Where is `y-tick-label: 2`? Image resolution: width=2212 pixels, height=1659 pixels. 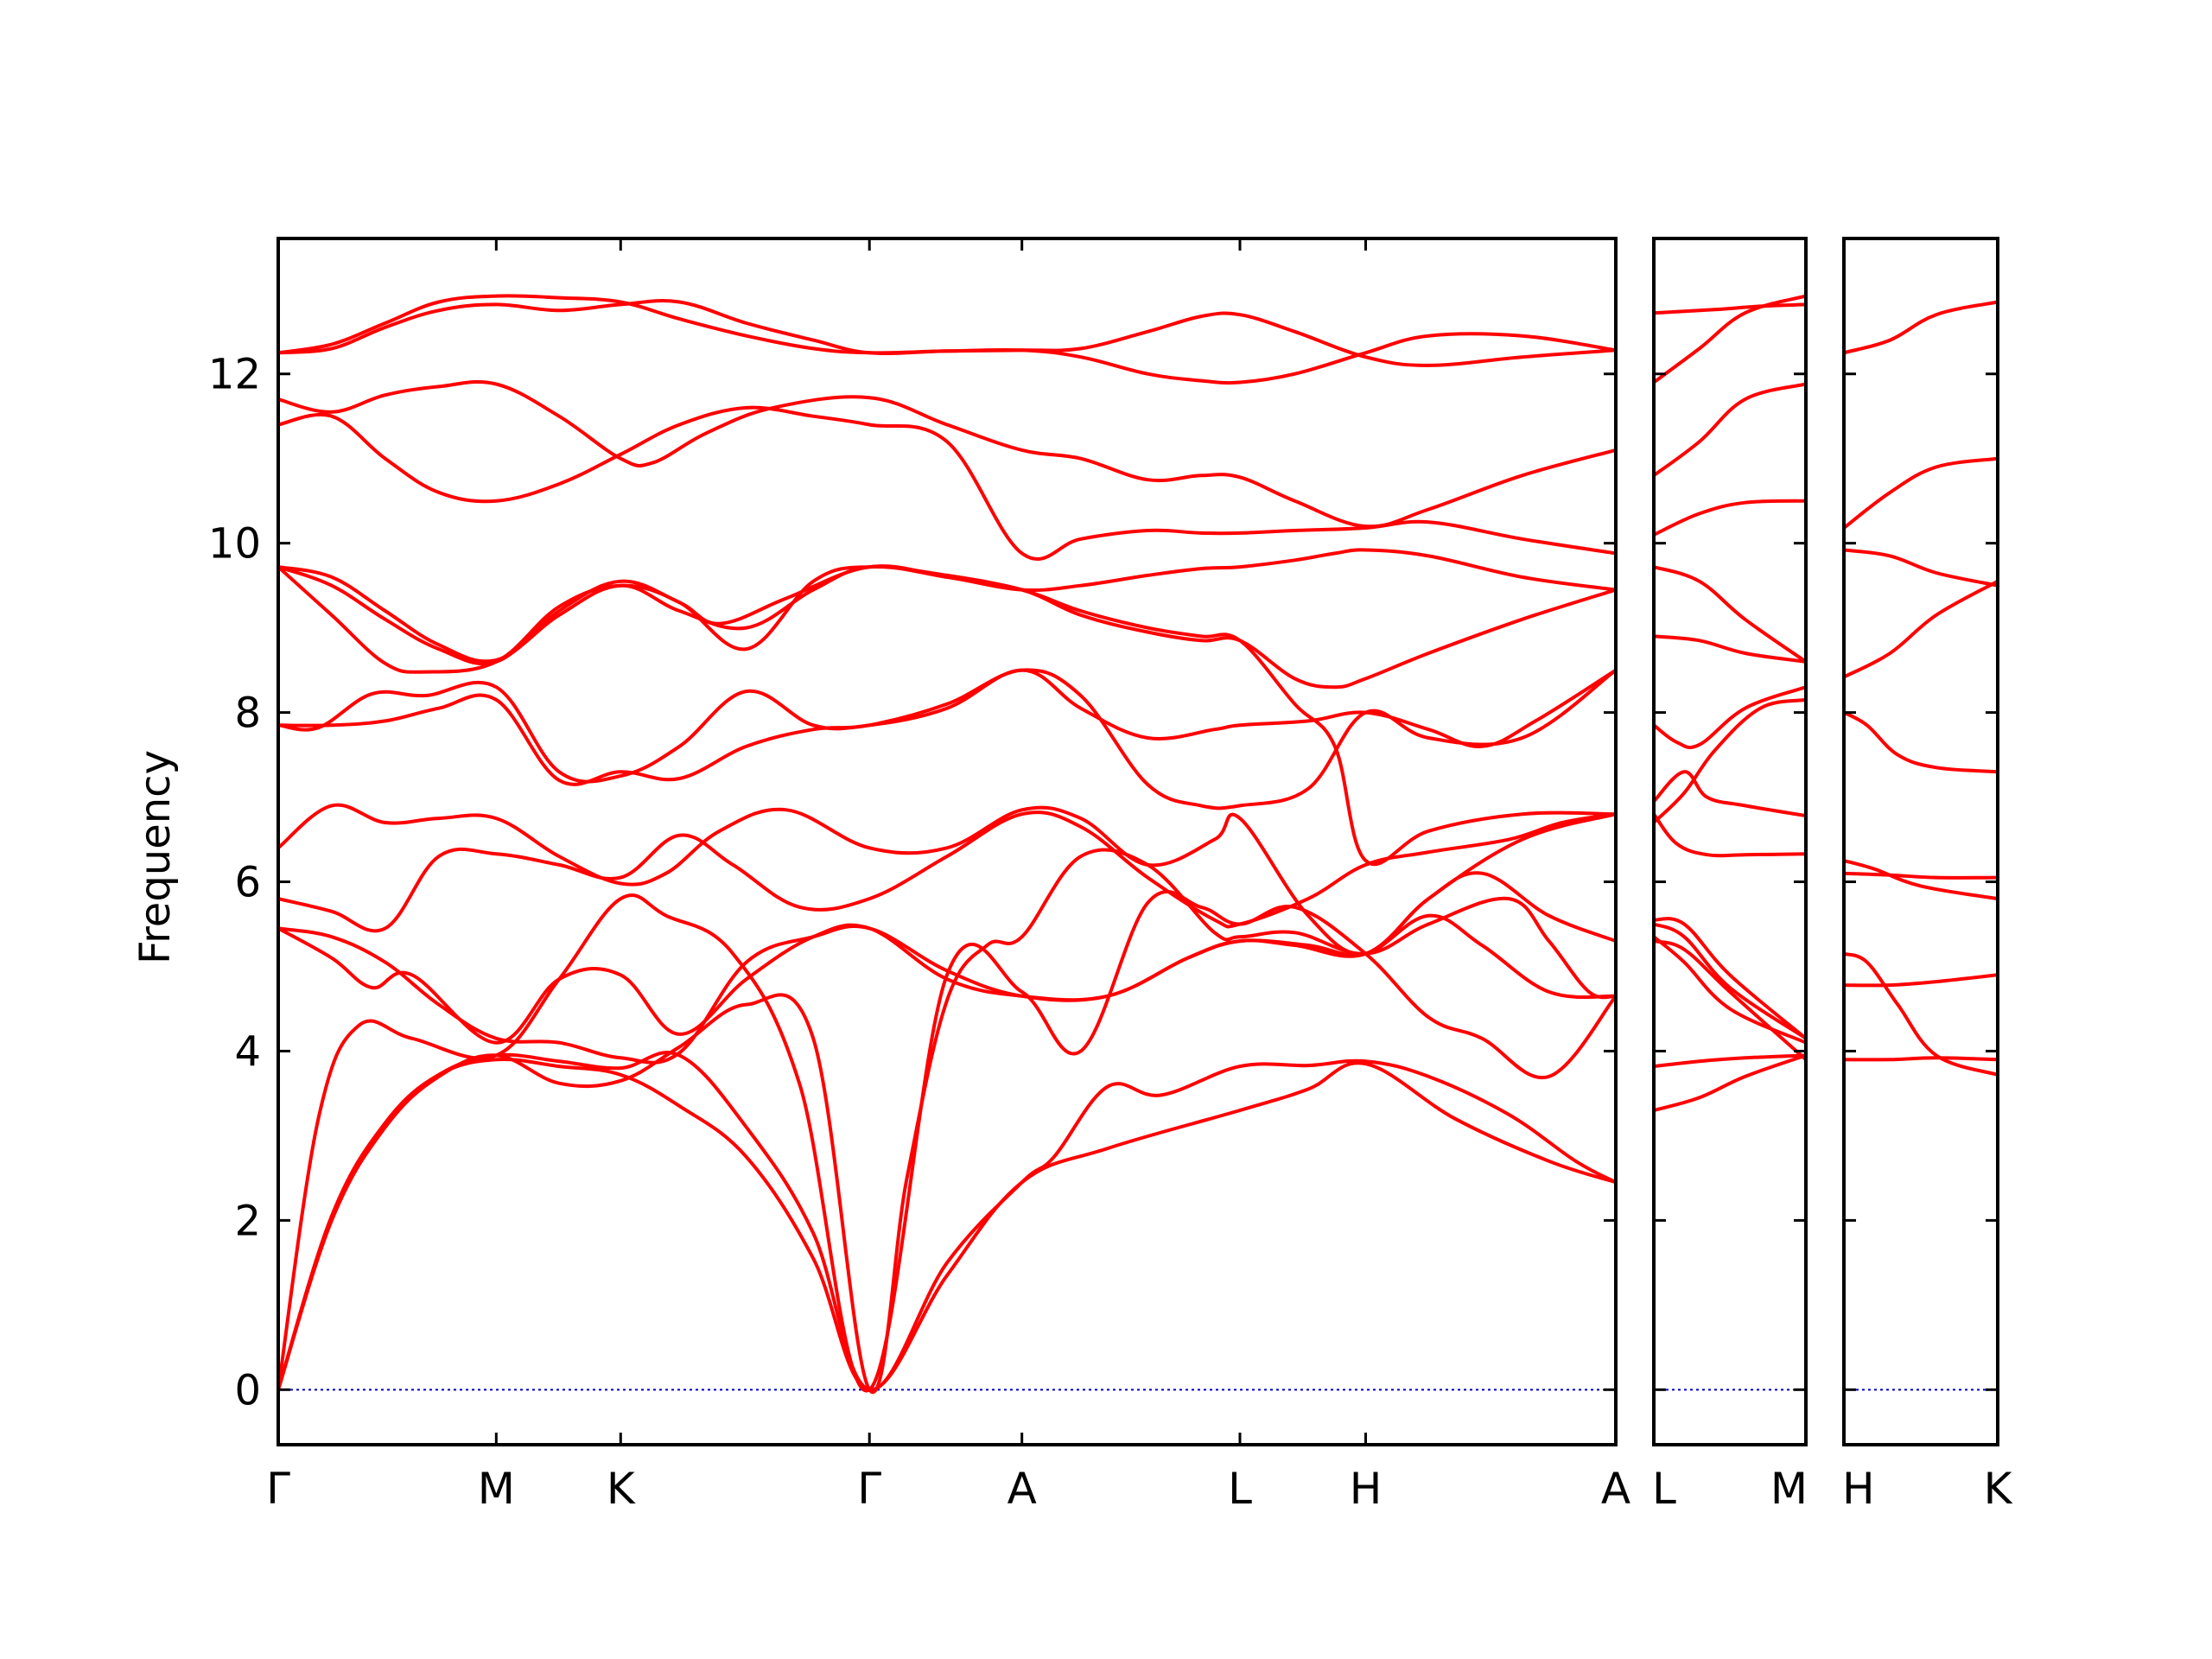
y-tick-label: 2 is located at coordinates (247, 1221).